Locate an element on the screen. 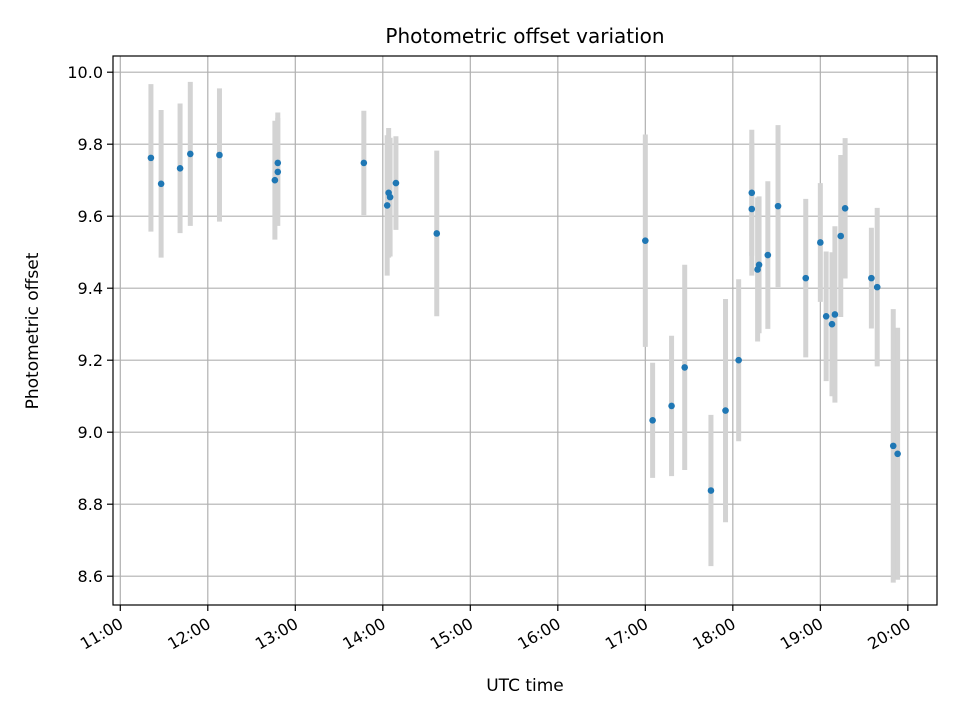  y-tick-label: 10.0 is located at coordinates (85, 72).